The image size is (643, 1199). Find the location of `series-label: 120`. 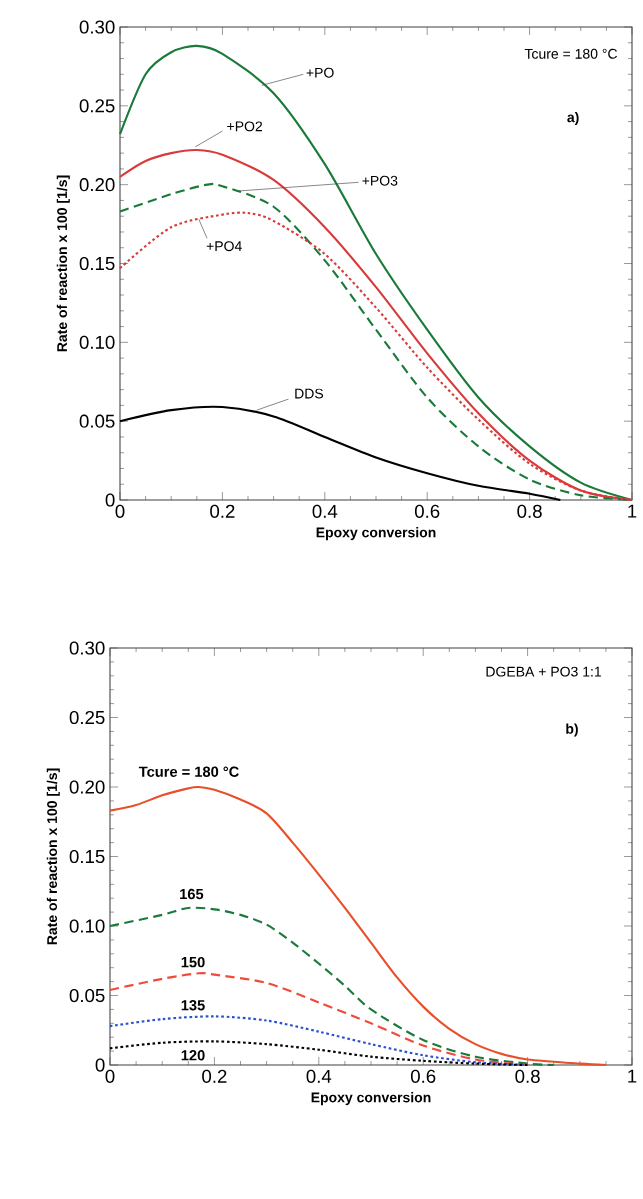

series-label: 120 is located at coordinates (193, 1055).